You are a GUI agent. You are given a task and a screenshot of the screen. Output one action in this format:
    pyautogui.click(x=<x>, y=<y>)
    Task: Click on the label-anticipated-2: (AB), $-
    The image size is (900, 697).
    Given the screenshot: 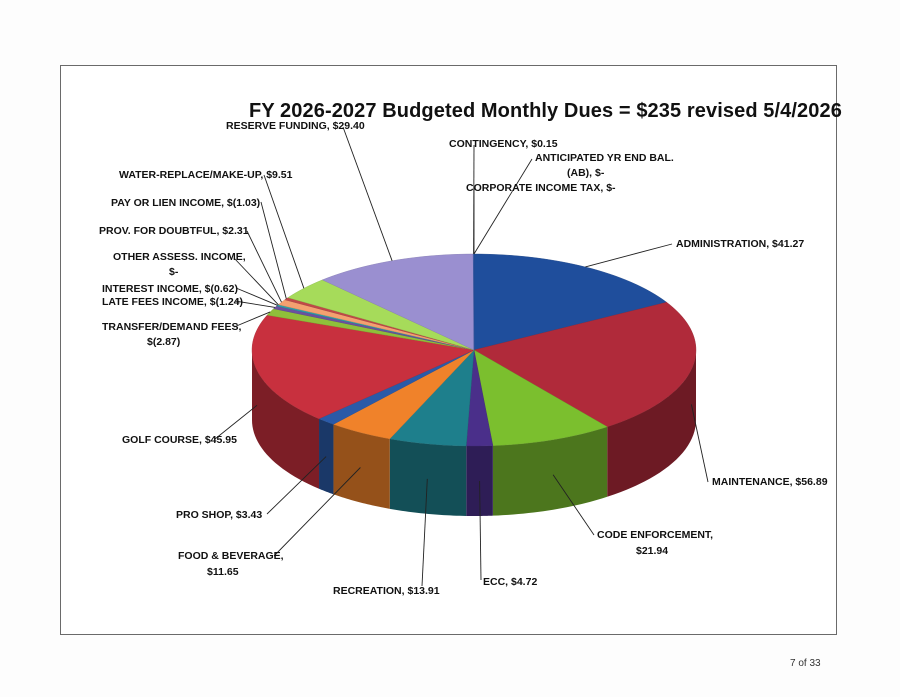 What is the action you would take?
    pyautogui.click(x=586, y=173)
    